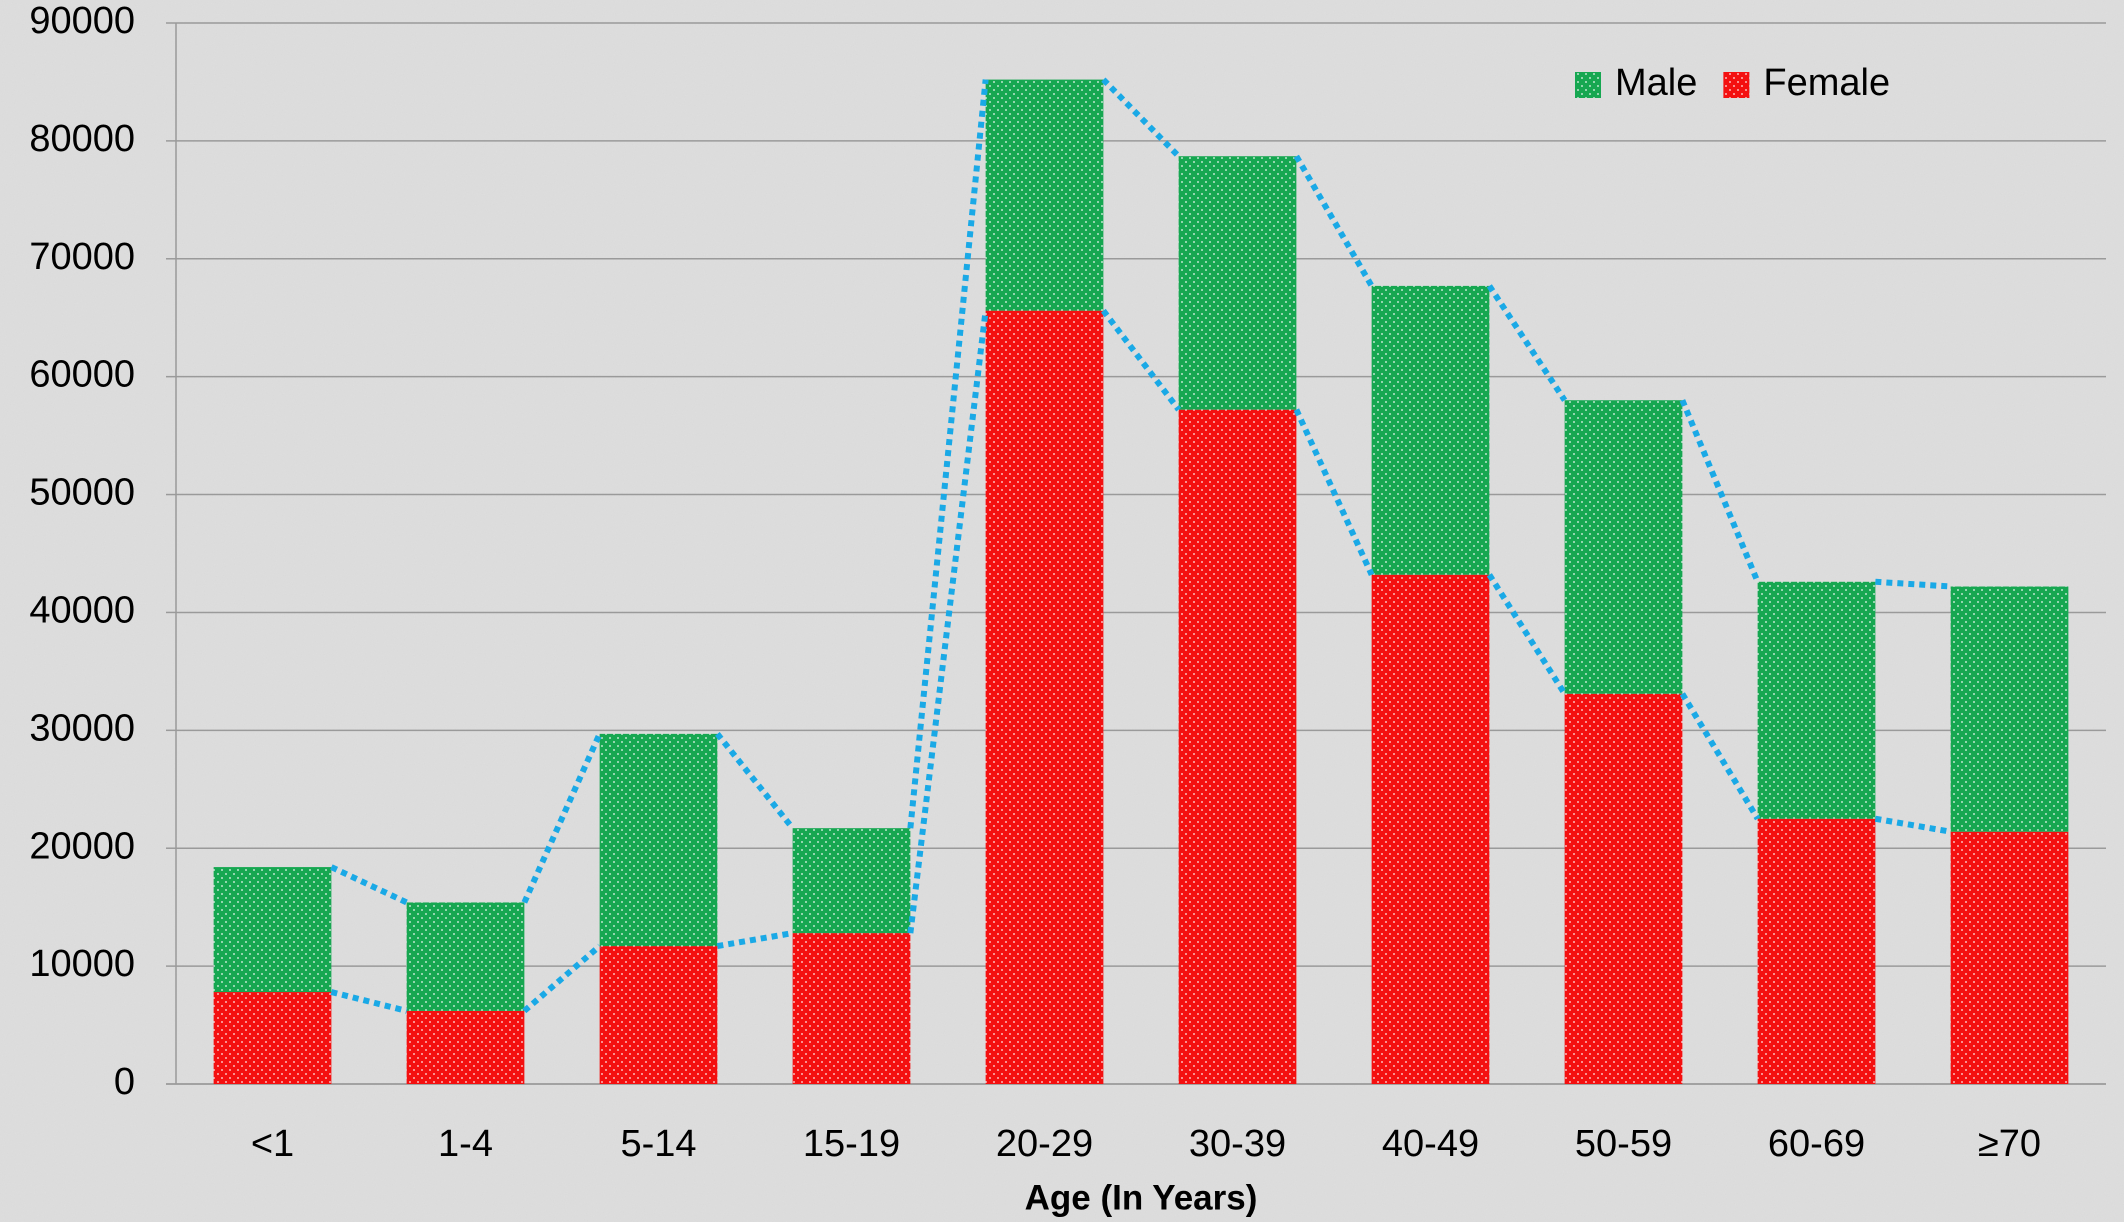  What do you see at coordinates (82, 139) in the screenshot?
I see `y-tick-label: 80000` at bounding box center [82, 139].